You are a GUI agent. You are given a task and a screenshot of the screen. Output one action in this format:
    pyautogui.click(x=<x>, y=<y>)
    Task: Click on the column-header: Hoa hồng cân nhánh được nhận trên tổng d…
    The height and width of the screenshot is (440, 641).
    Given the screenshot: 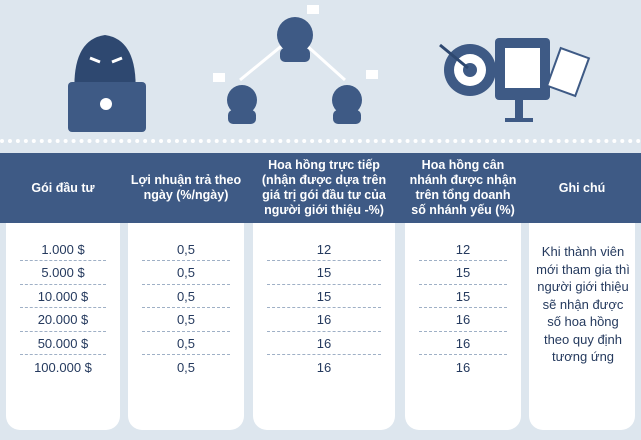 What is the action you would take?
    pyautogui.click(x=463, y=187)
    